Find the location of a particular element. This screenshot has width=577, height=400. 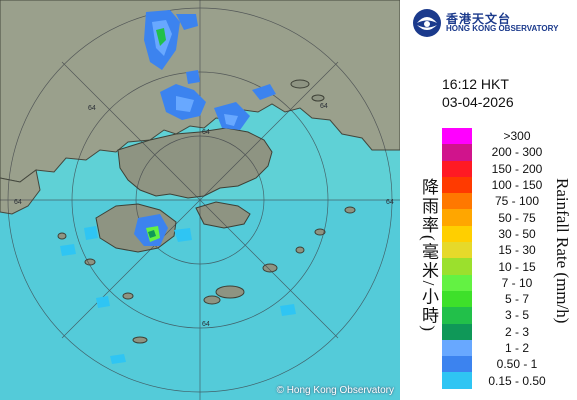

legend-range-label: 1 - 2 is located at coordinates (516, 348).